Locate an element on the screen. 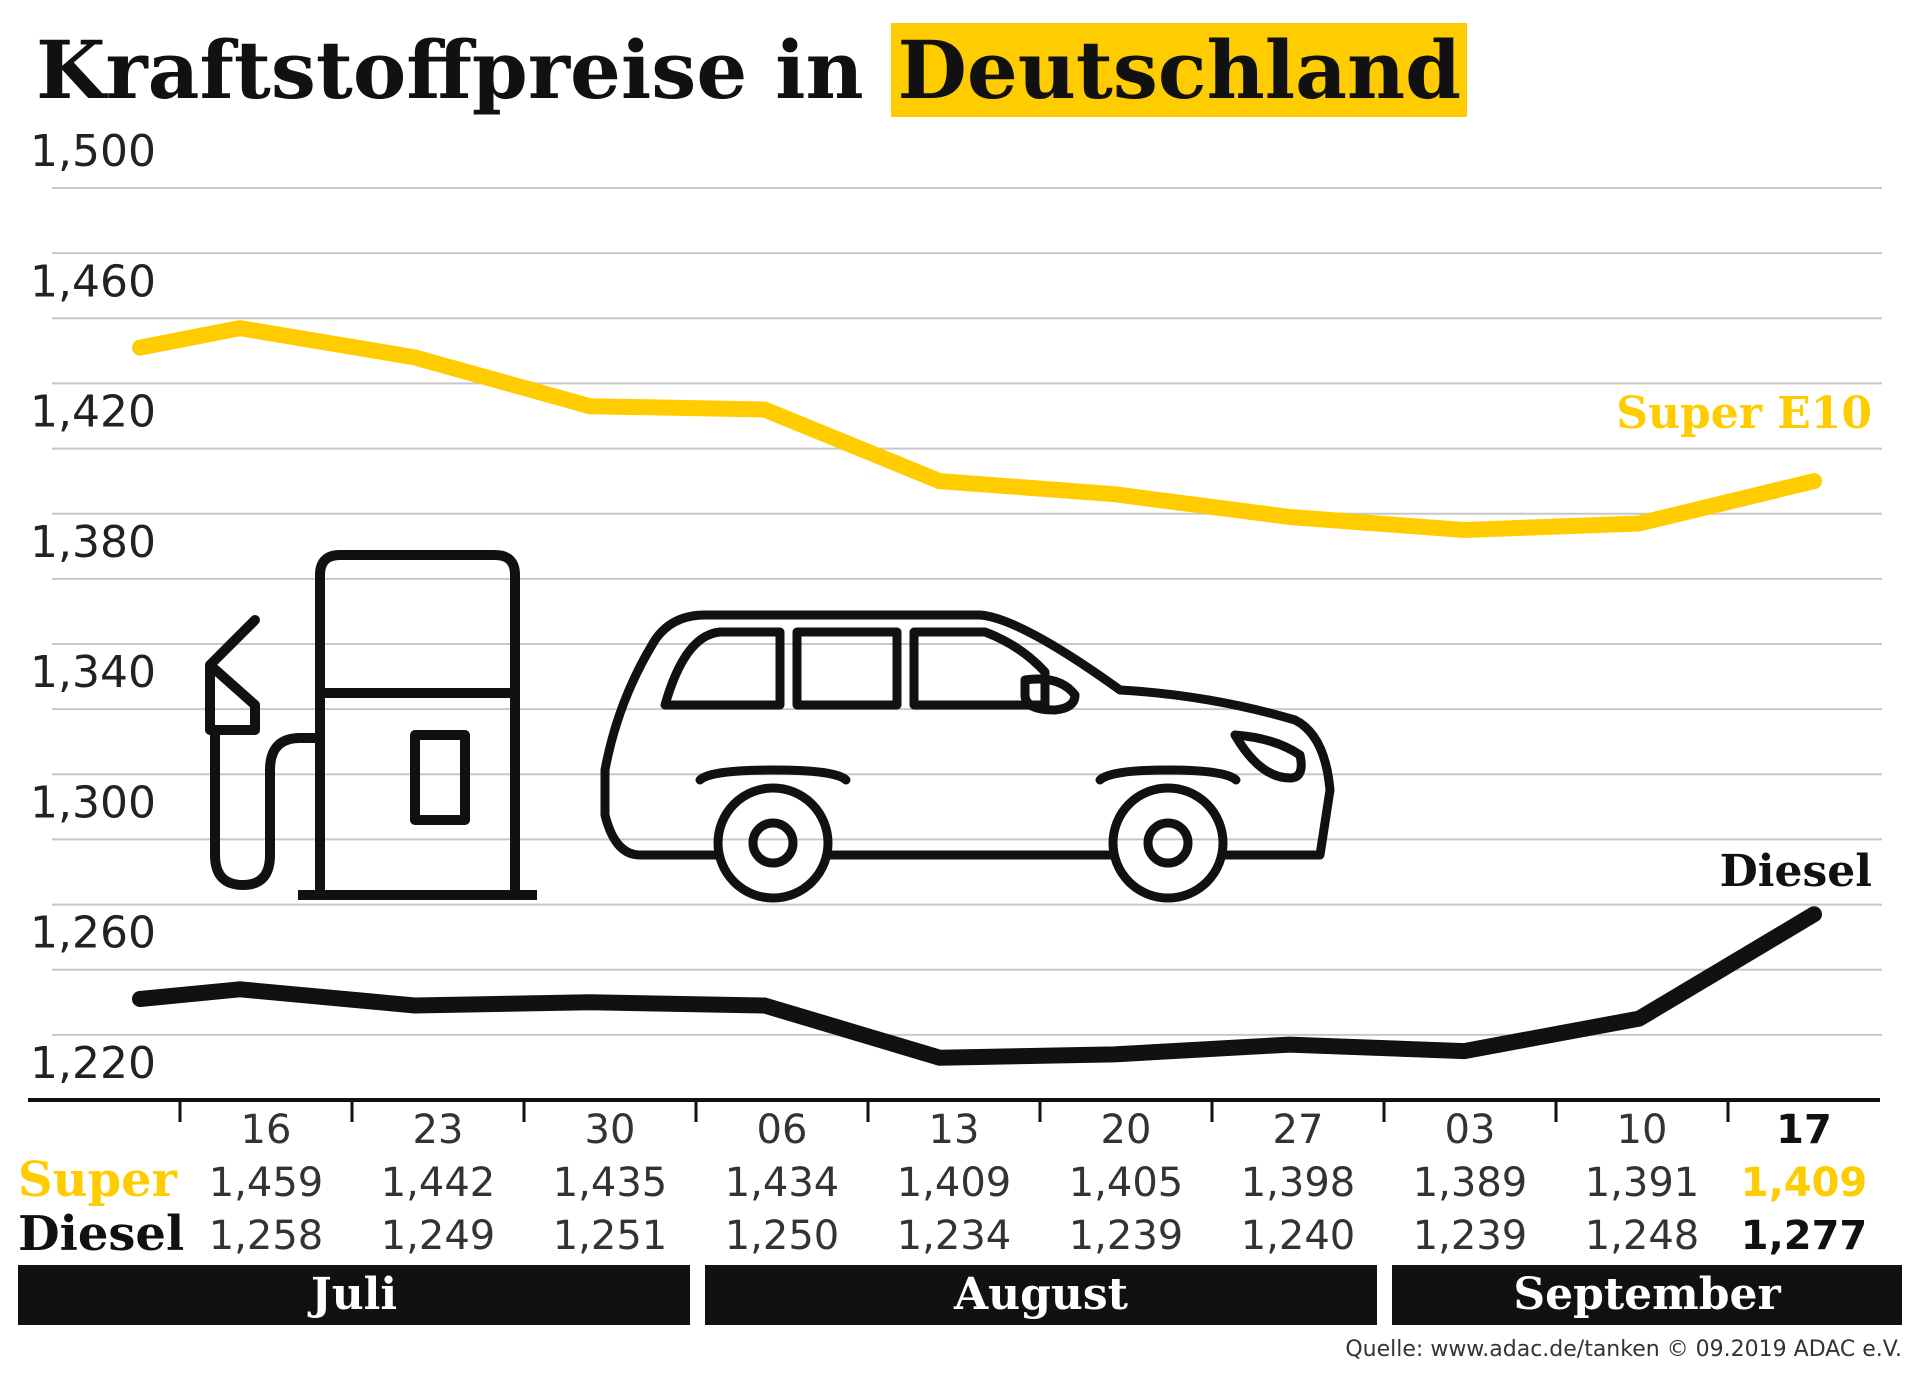 This screenshot has width=1920, height=1386. y-tick-label: 1,220 is located at coordinates (93, 1063).